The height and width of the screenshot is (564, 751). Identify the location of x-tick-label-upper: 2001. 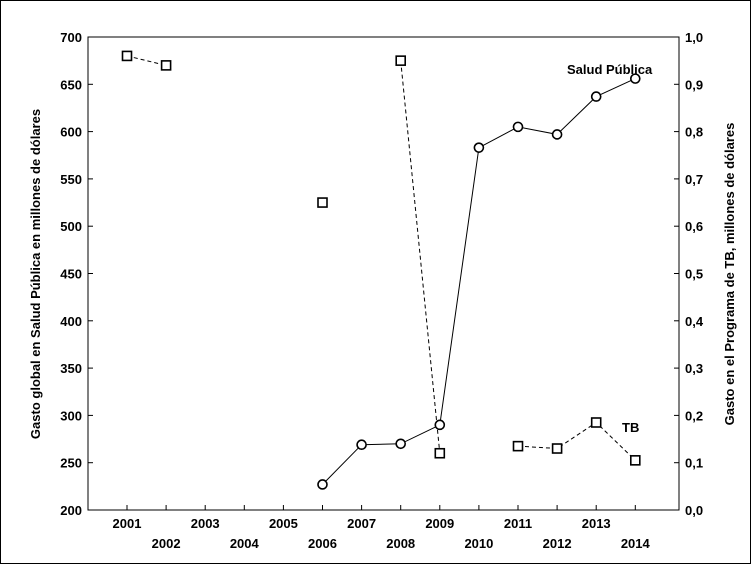
(127, 523).